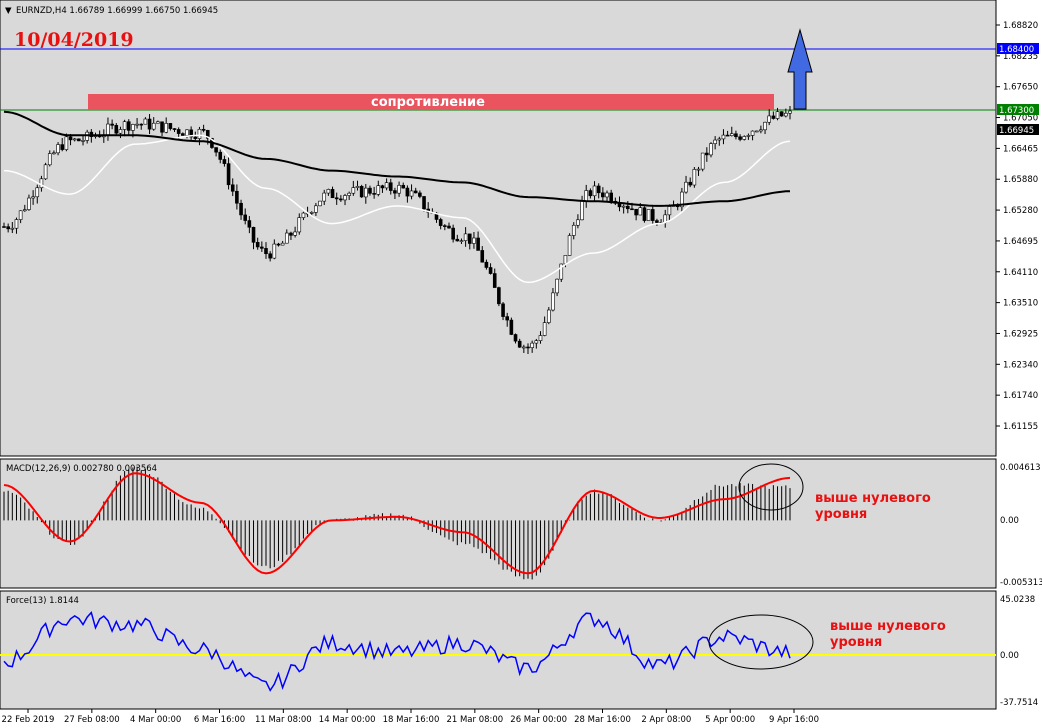  What do you see at coordinates (397, 651) in the screenshot?
I see `force-index-line` at bounding box center [397, 651].